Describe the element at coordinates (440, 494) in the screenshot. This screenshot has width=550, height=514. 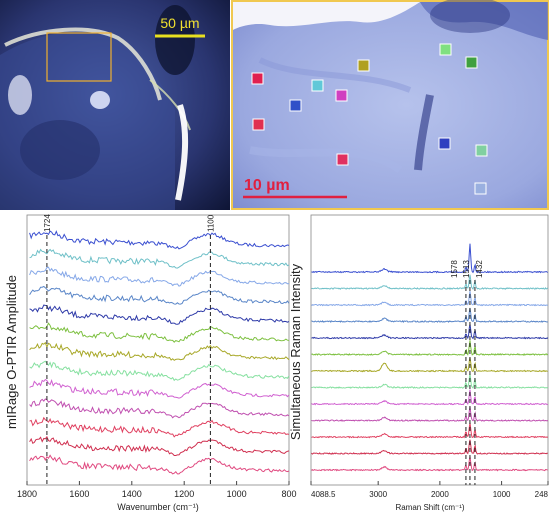
I see `raman-tick-label: 2000` at that location.